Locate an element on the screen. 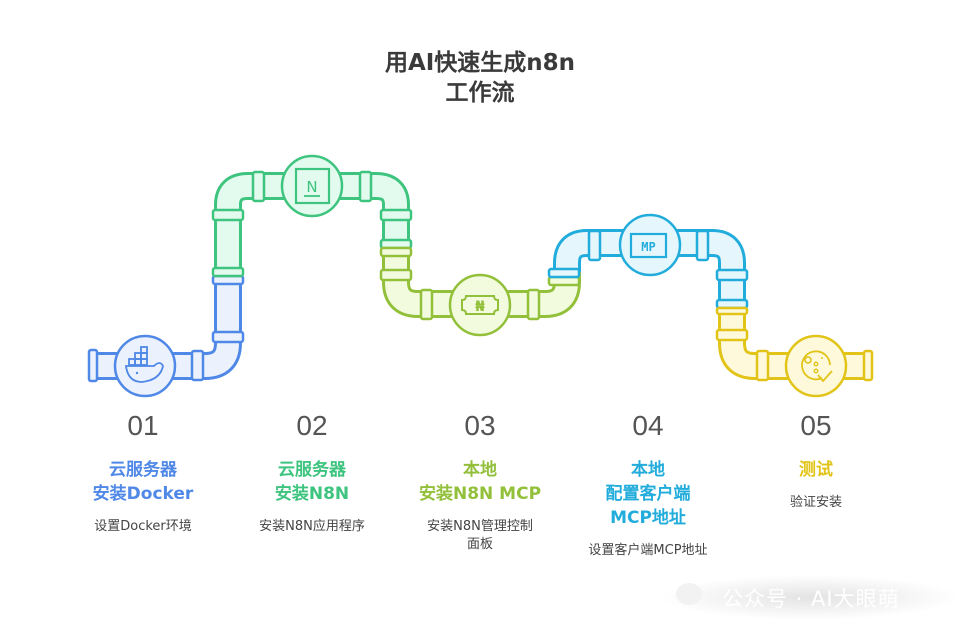 The height and width of the screenshot is (636, 960). watermark-text: 公众号 · AI大眼萌 is located at coordinates (811, 599).